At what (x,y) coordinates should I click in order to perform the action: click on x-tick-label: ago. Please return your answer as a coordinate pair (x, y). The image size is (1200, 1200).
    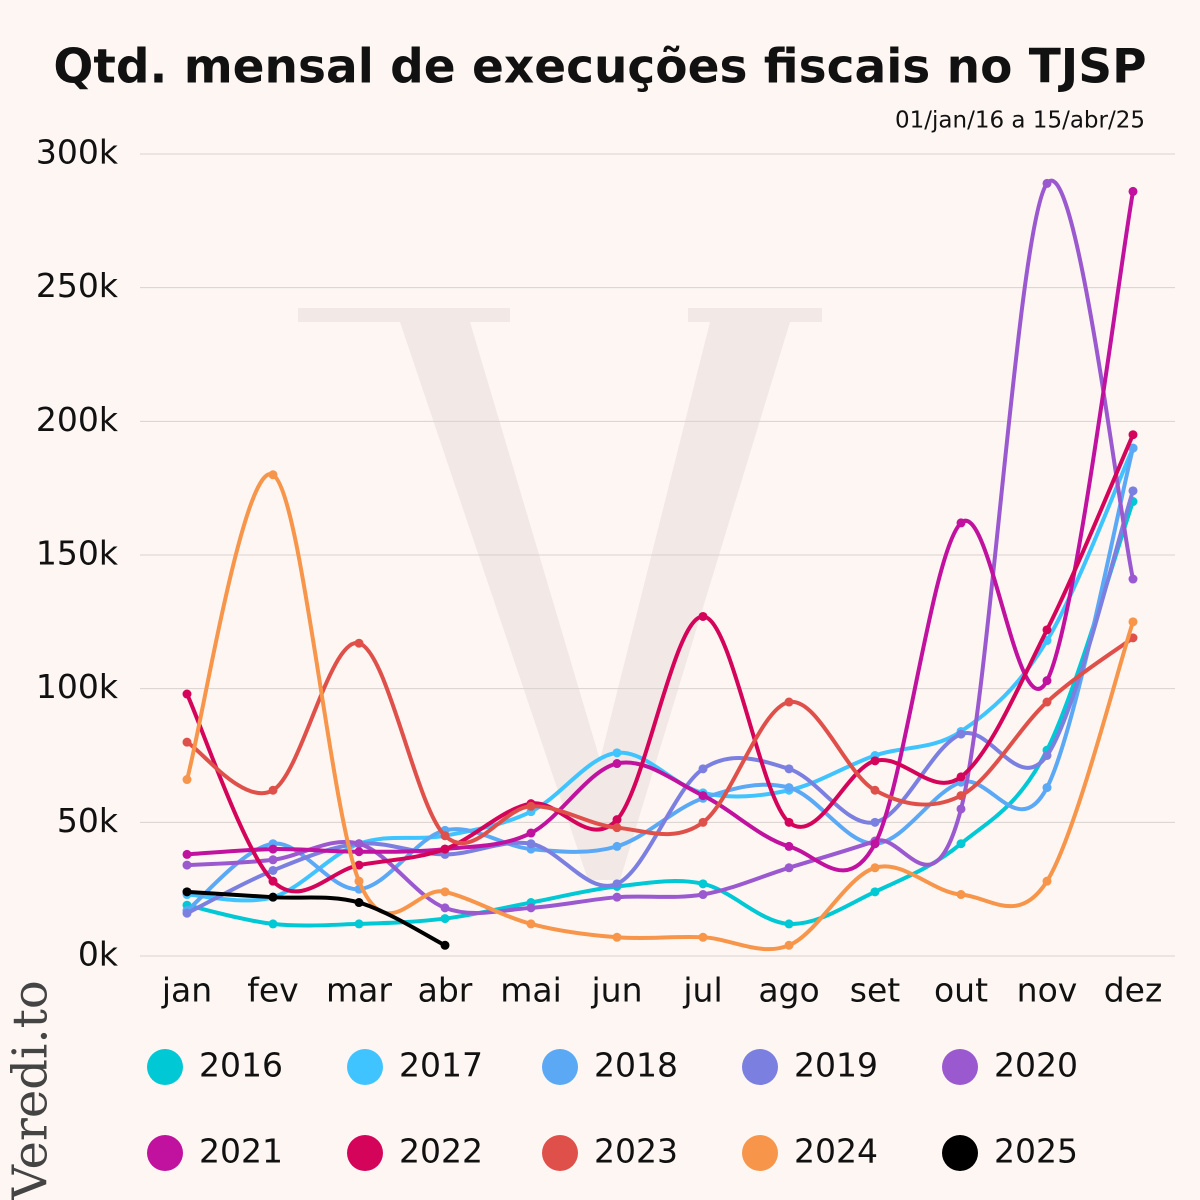
    Looking at the image, I should click on (788, 990).